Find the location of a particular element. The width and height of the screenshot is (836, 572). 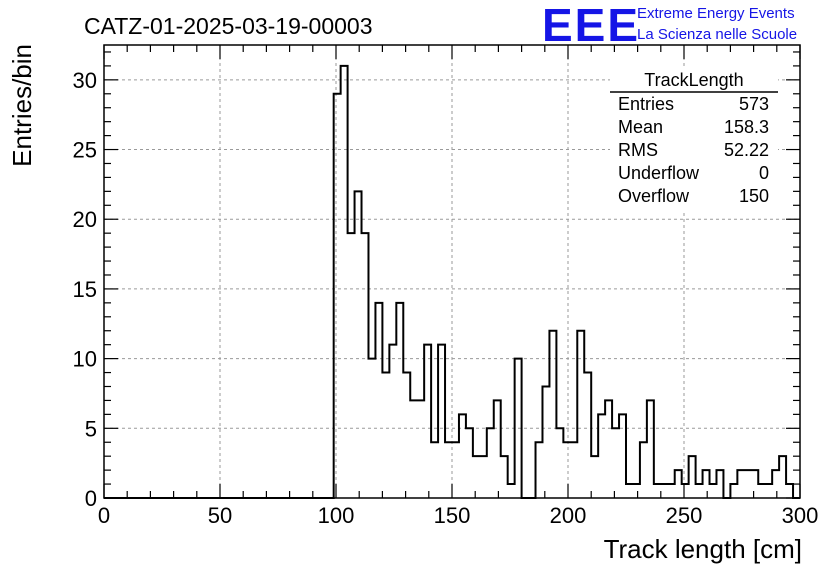

y-tick-labels: 0 5 10 15 20 25 30 is located at coordinates (85, 289).